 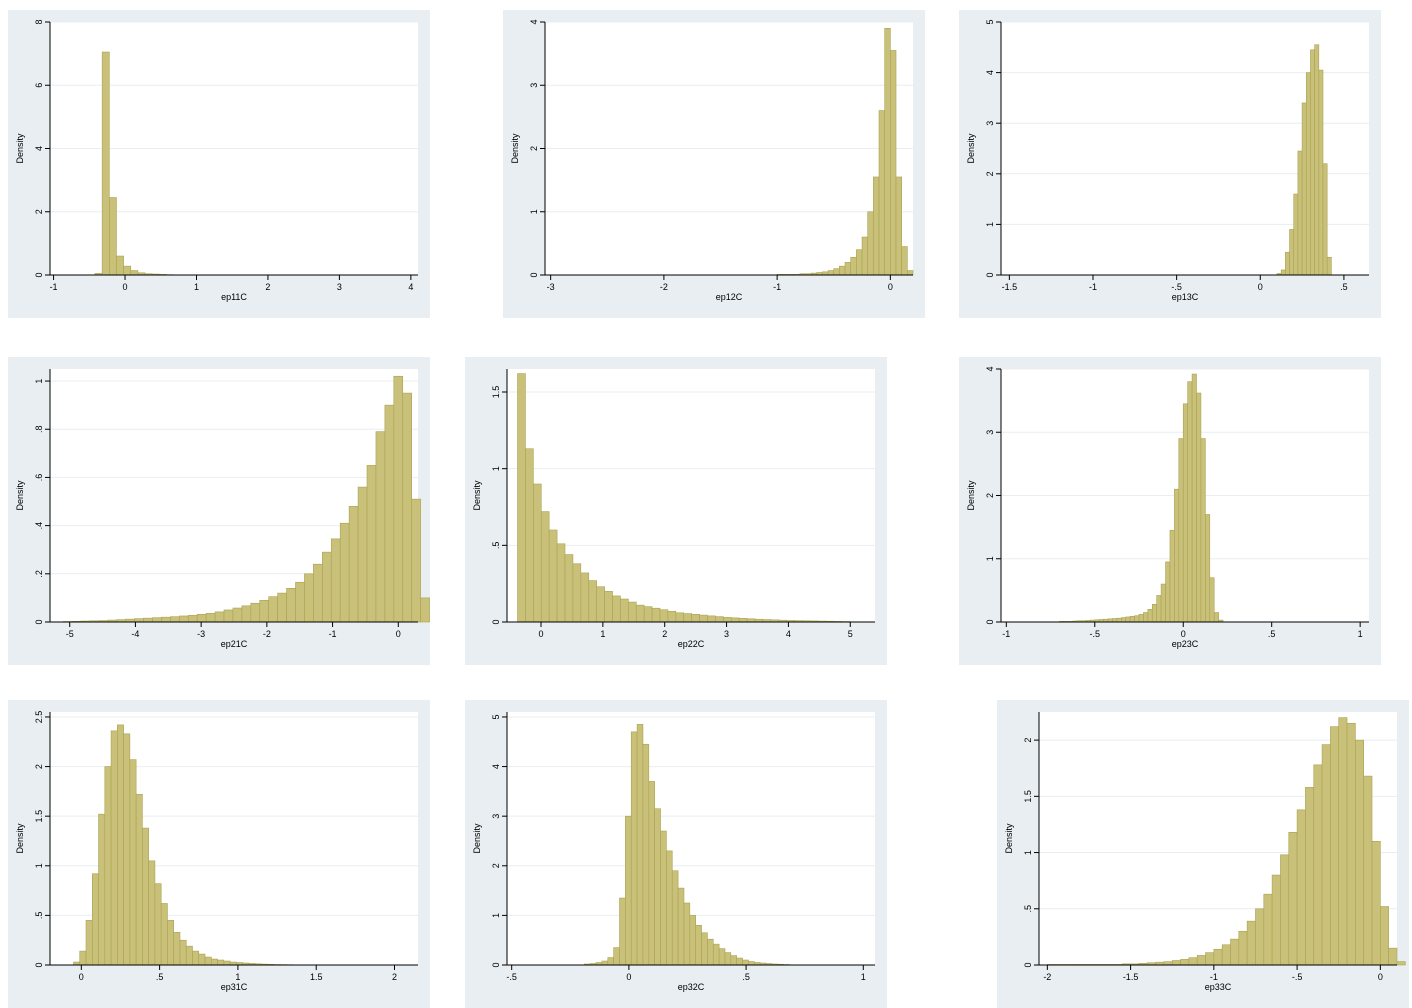 I want to click on histogram-ep11C: 0 2 4 6 8 -1 0 1 2 3 4 ep11C Density, so click(x=216, y=160).